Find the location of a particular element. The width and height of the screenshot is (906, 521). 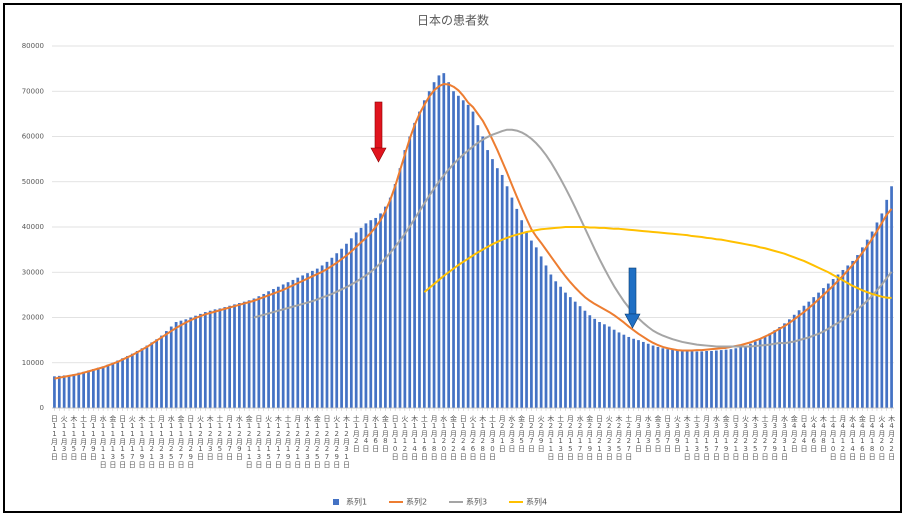

x-tick-label: 金2月19日 is located at coordinates (590, 437).